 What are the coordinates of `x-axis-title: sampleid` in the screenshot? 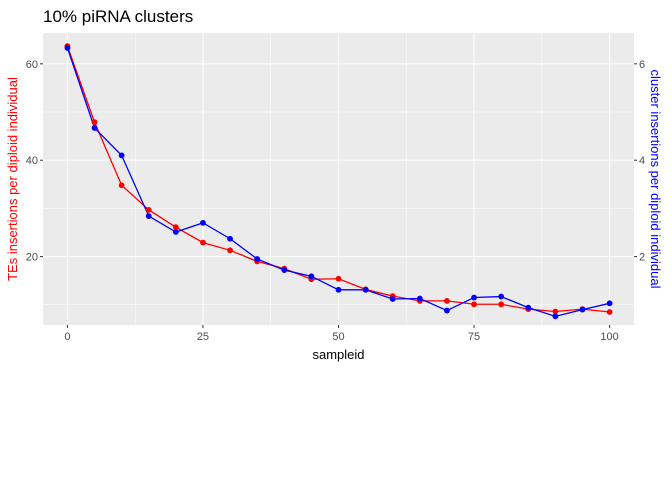 It's located at (338, 354).